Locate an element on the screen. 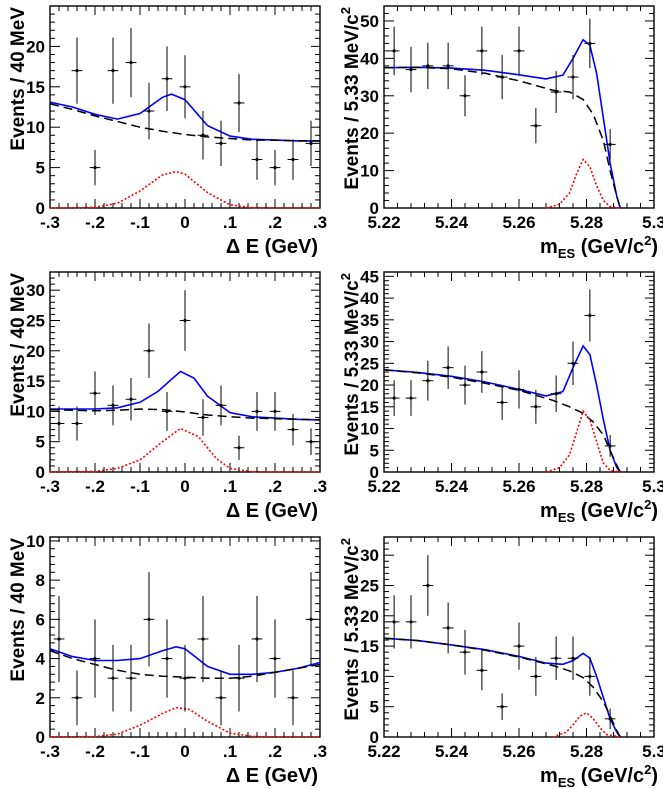 This screenshot has height=789, width=663. y-axis-title: Events / 40 MeV is located at coordinates (18, 345).